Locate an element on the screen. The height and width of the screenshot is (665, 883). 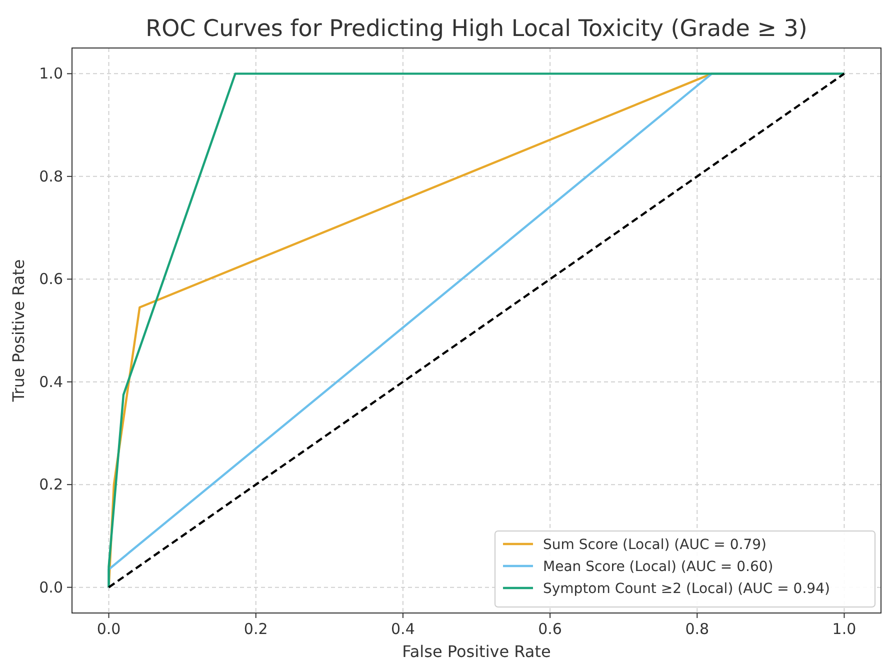
x-tick-label: 1.0 is located at coordinates (844, 629).